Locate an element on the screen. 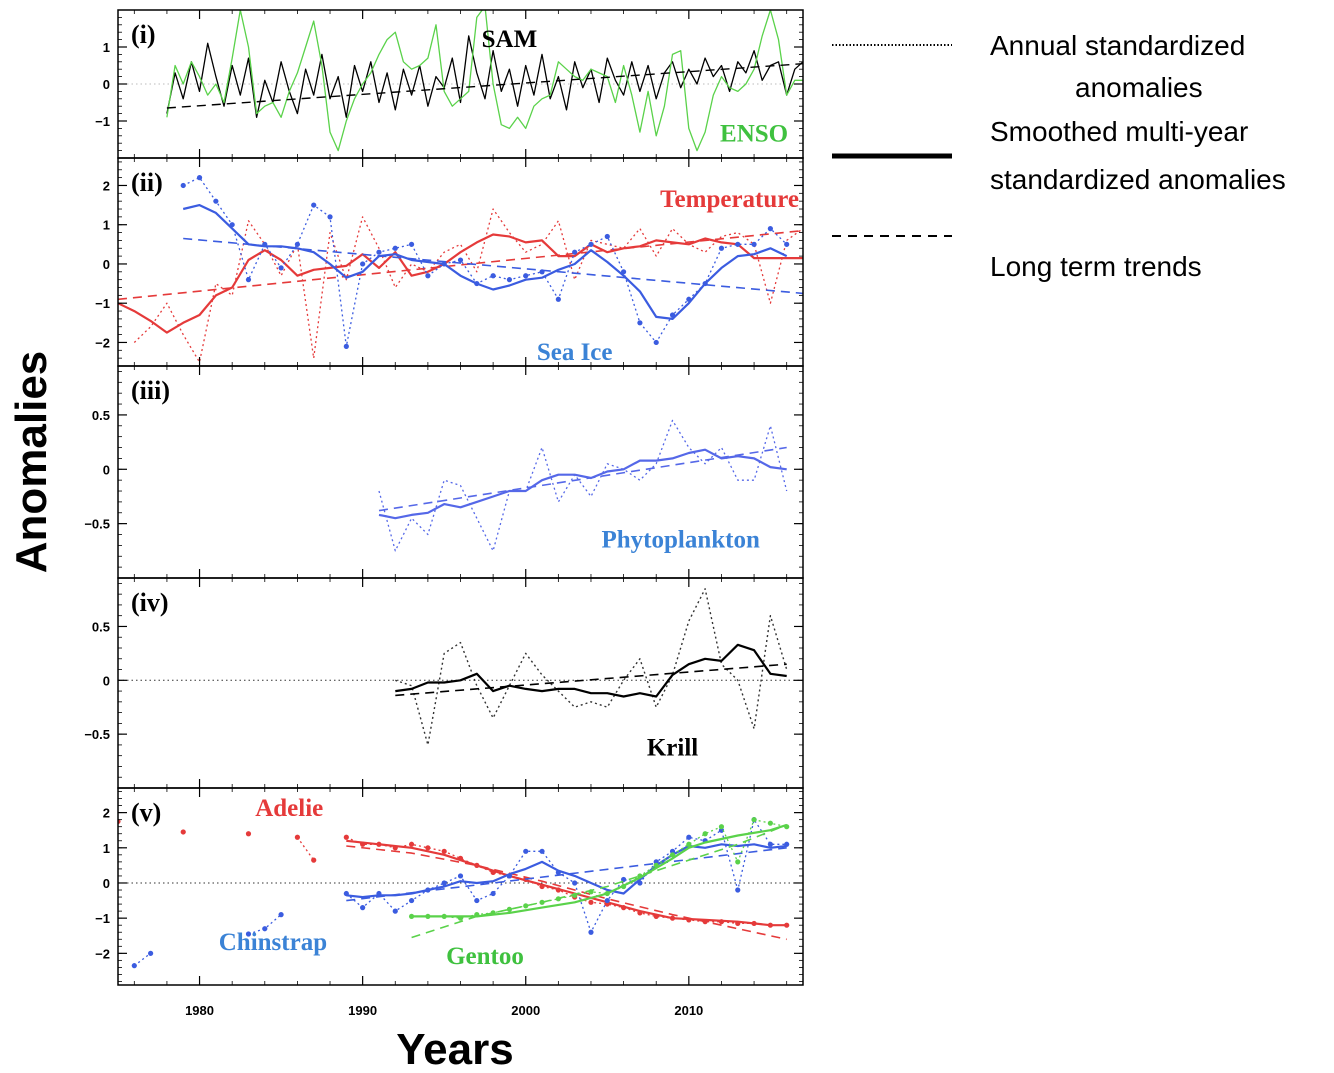 The image size is (1334, 1073). legend-trend-label: Long term trends is located at coordinates (1096, 266).